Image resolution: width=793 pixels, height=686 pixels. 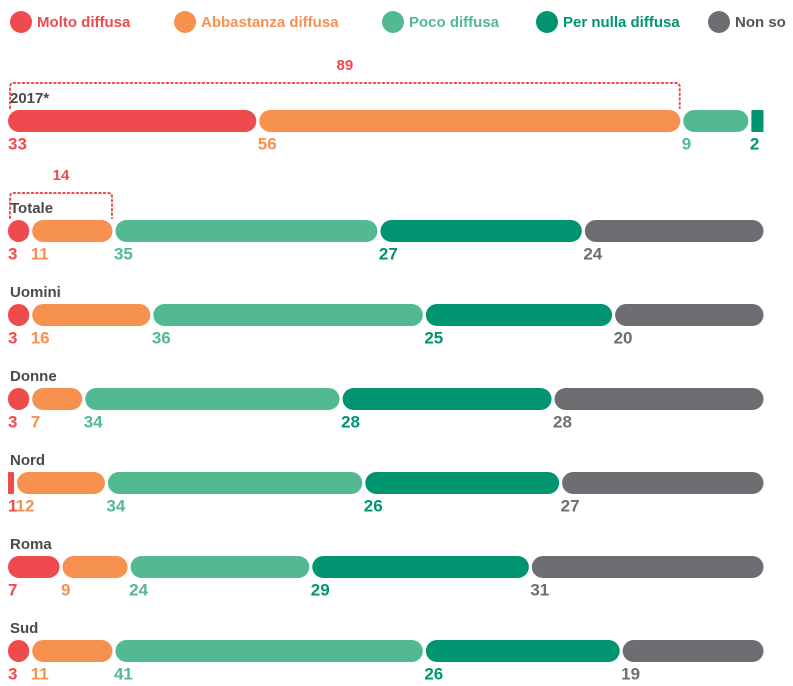 What do you see at coordinates (84, 22) in the screenshot?
I see `legend-label: Molto diffusa` at bounding box center [84, 22].